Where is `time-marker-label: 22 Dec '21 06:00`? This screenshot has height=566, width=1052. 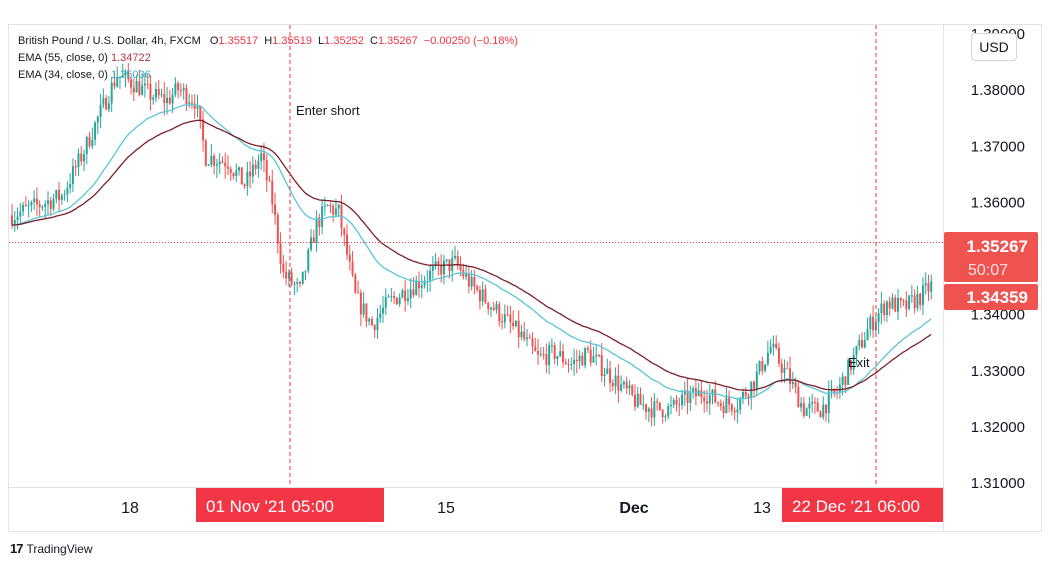 time-marker-label: 22 Dec '21 06:00 is located at coordinates (862, 505).